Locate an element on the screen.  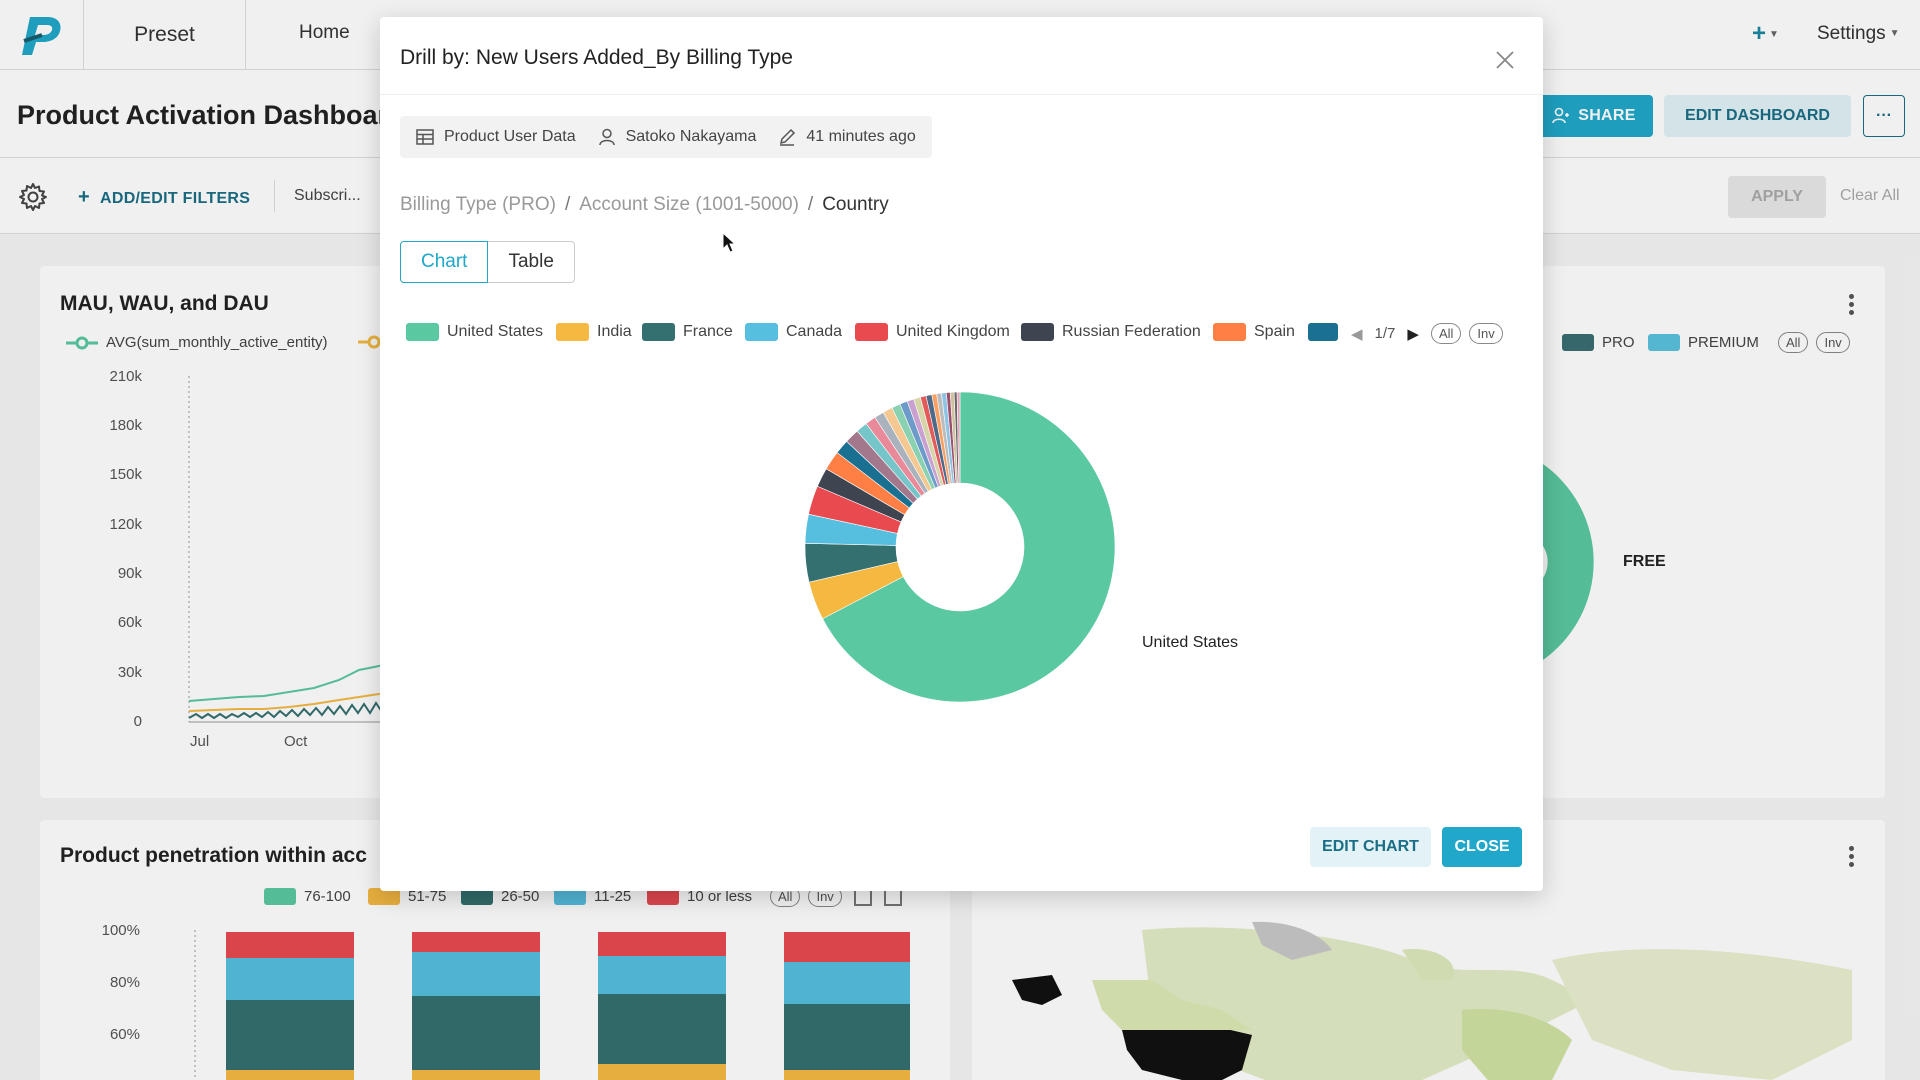
share-button: SHARE is located at coordinates (1594, 116).